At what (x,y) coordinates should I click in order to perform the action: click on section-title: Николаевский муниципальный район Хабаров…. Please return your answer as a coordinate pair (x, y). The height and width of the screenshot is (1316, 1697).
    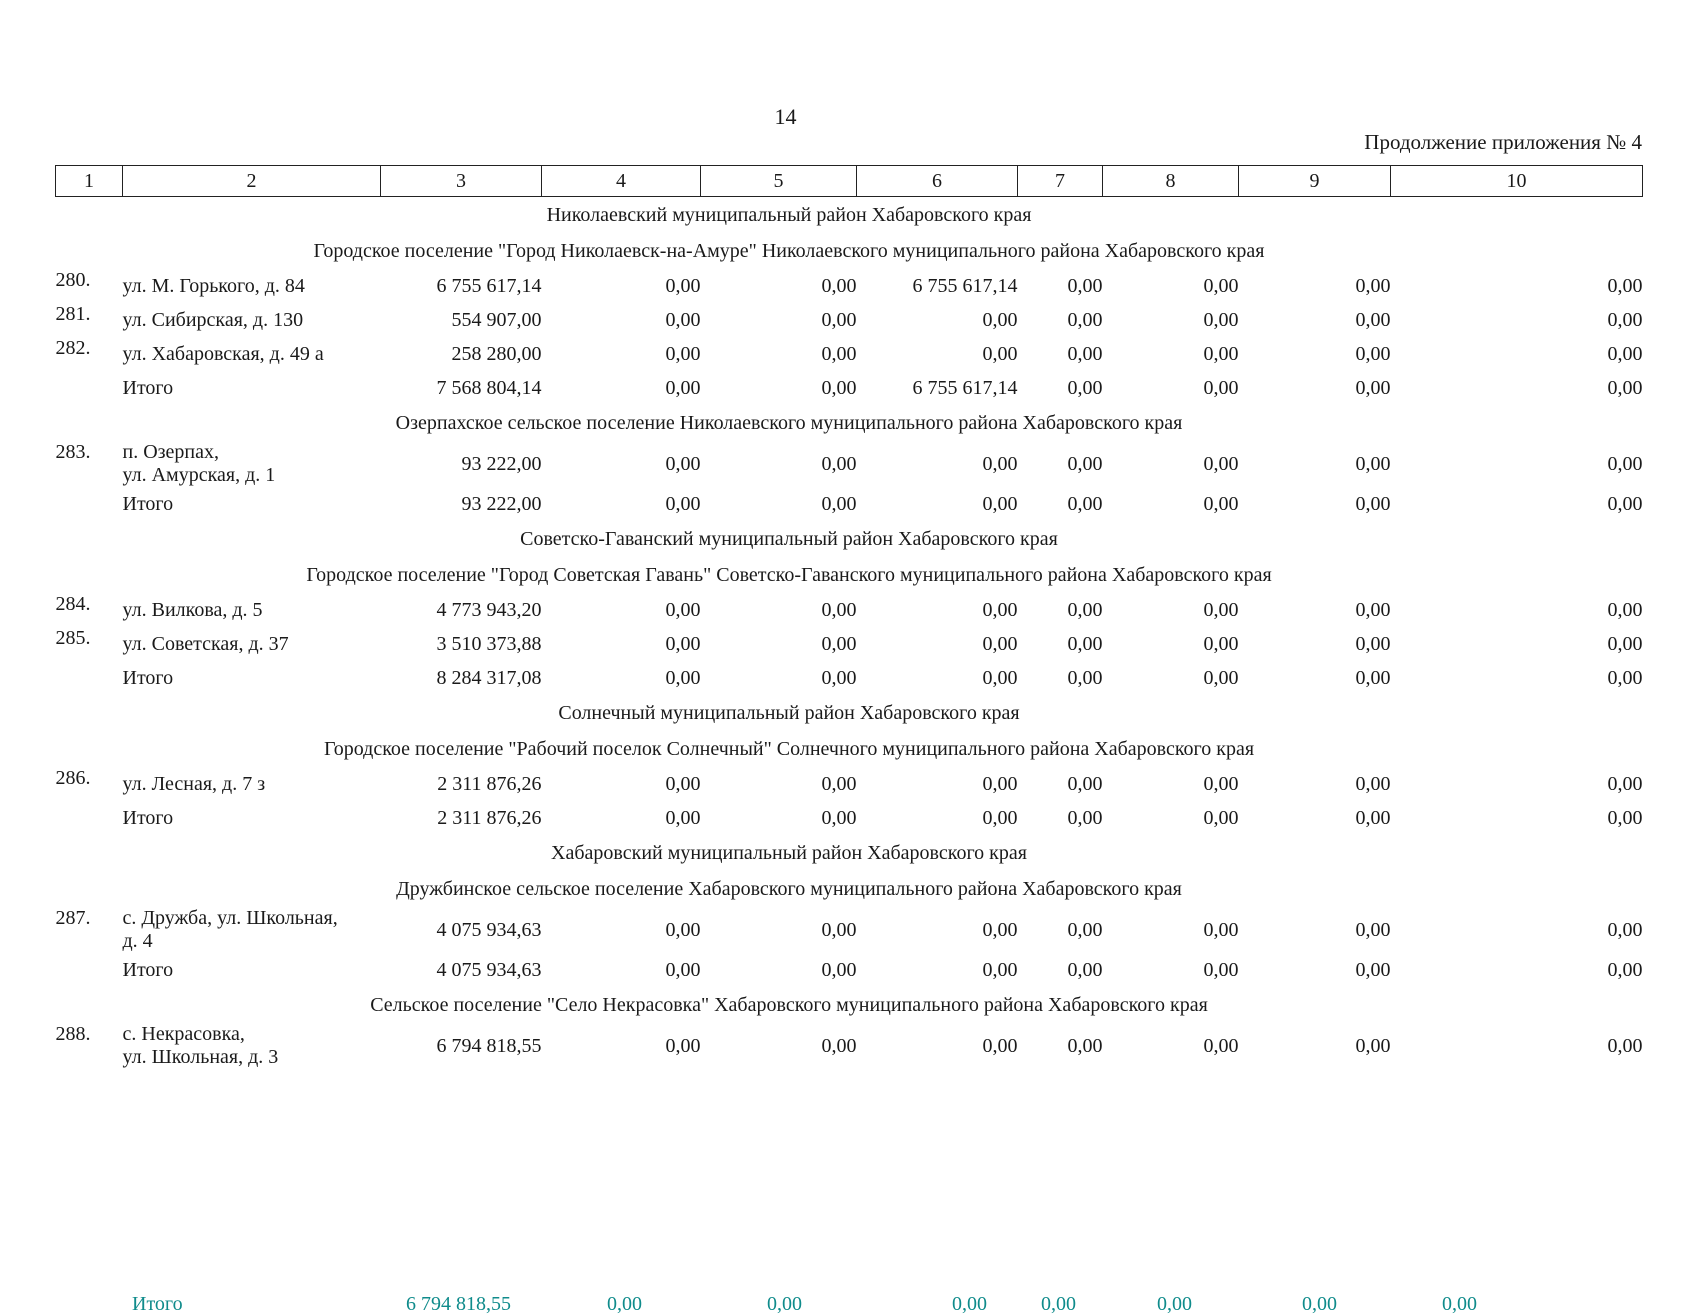
    Looking at the image, I should click on (789, 214).